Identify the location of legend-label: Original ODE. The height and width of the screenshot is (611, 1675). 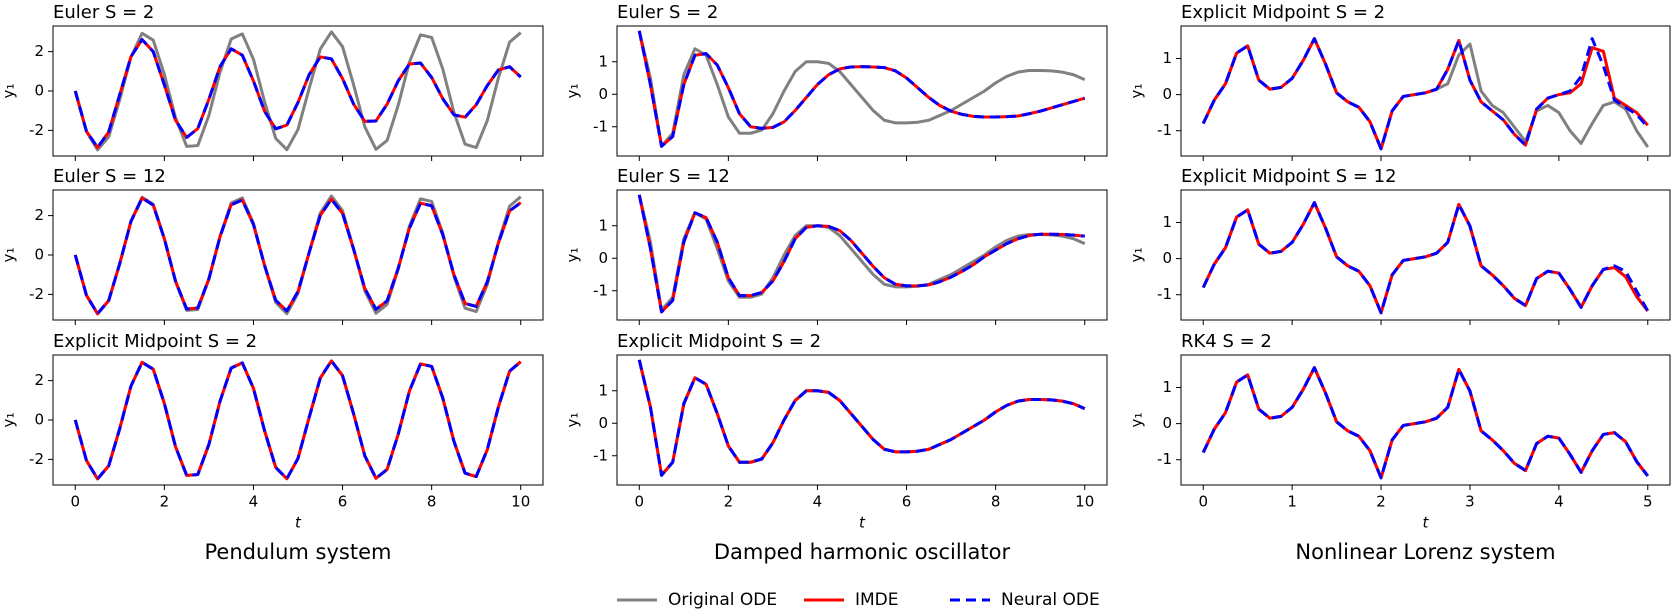
(722, 600).